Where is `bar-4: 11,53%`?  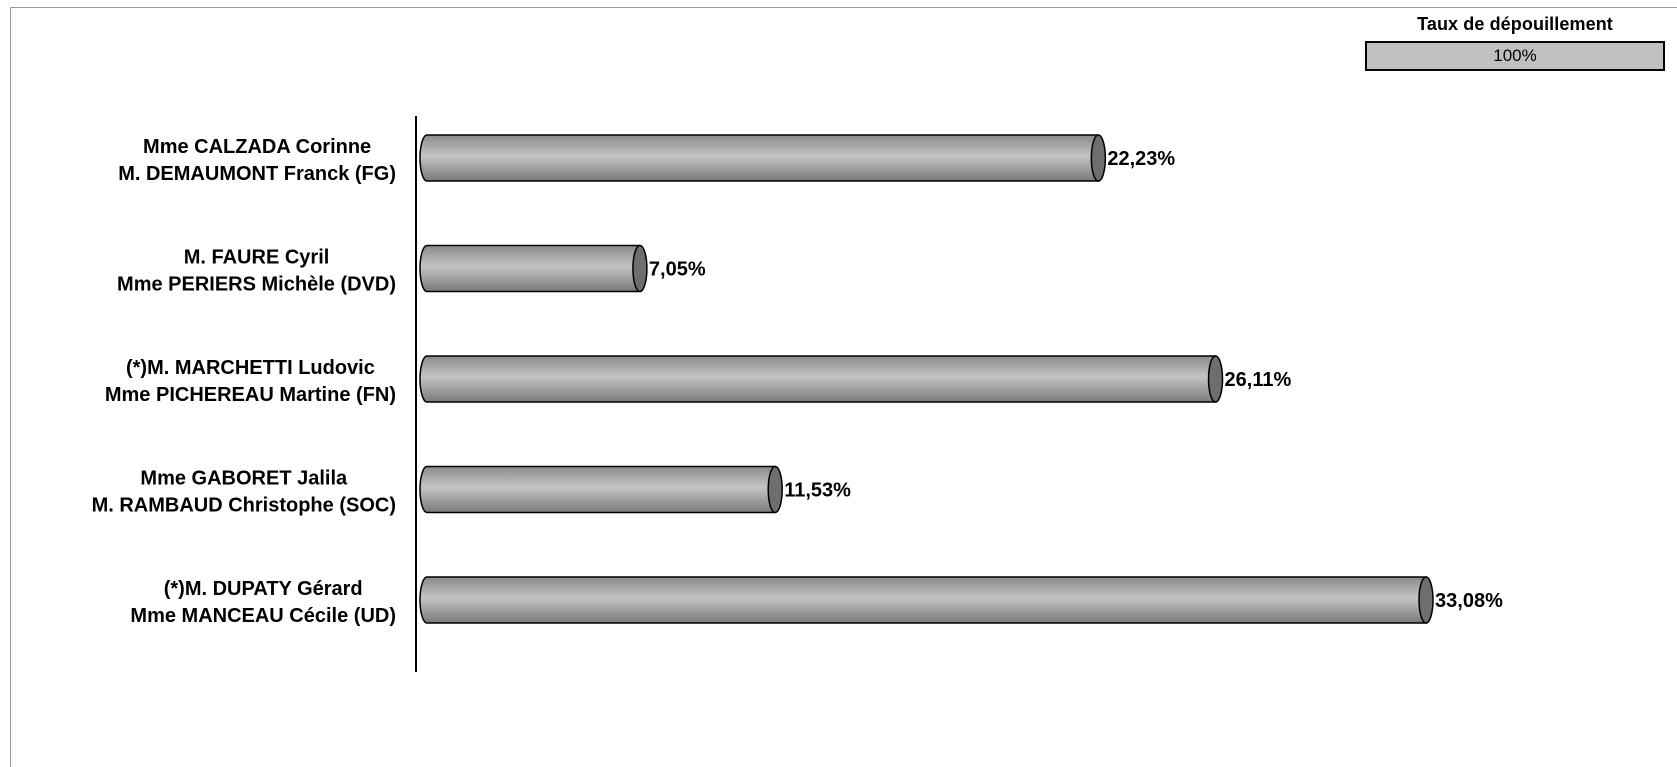 bar-4: 11,53% is located at coordinates (635, 489).